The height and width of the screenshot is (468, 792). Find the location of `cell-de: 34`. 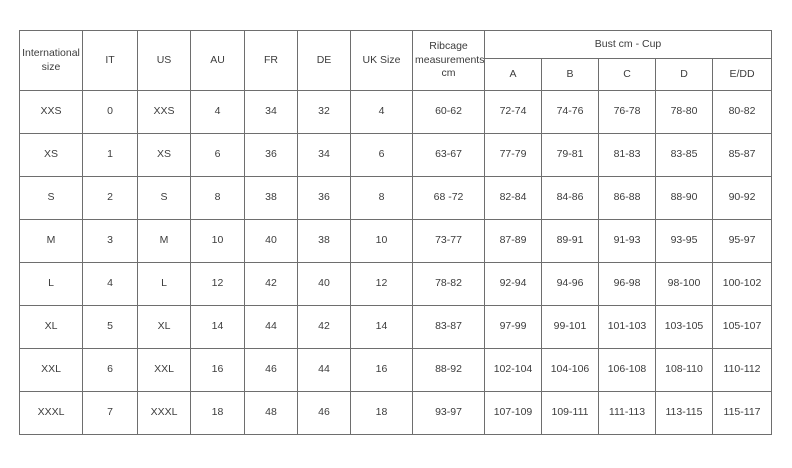

cell-de: 34 is located at coordinates (324, 155).